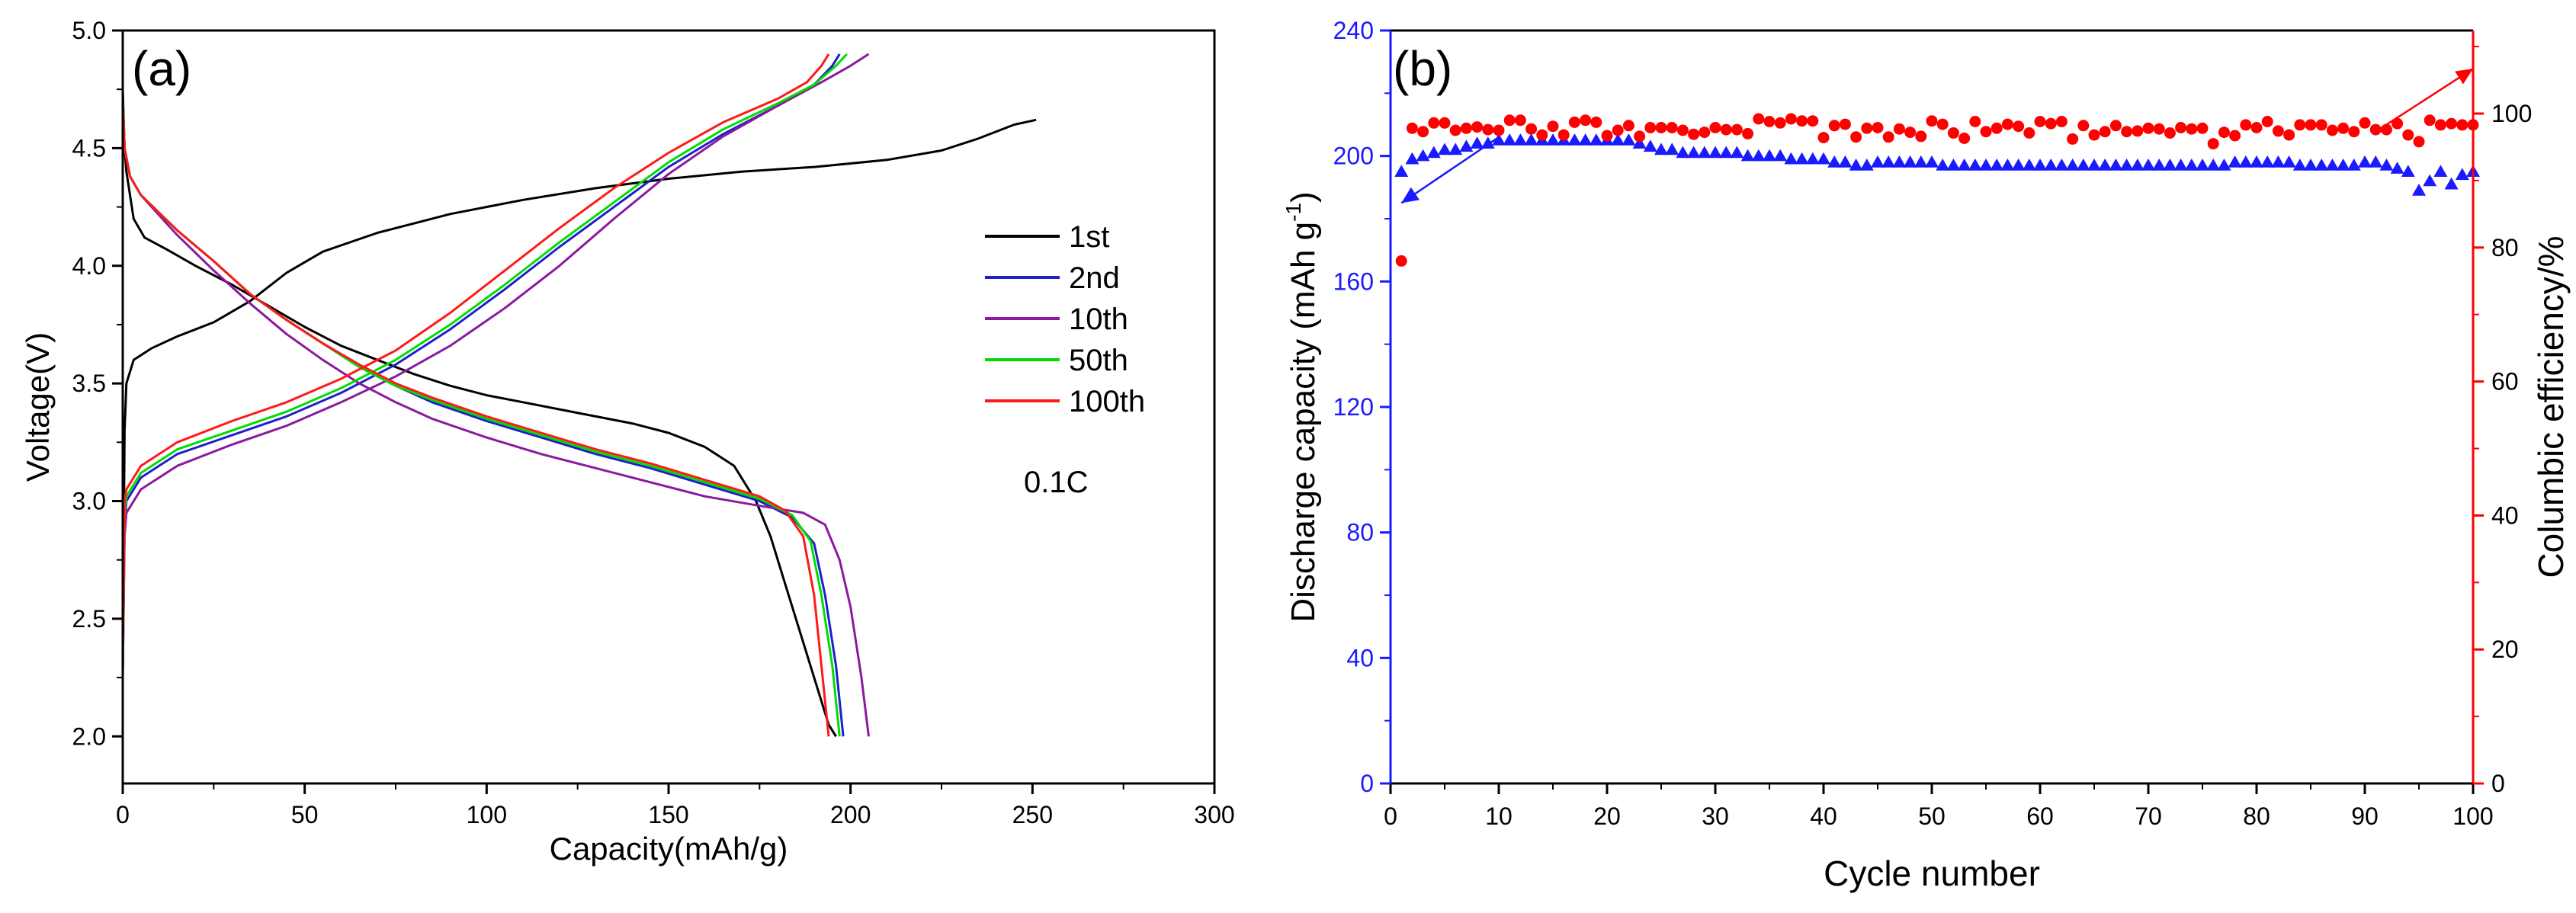 The image size is (2576, 913). I want to click on panel-b-right-y-tick-label: 100, so click(2511, 113).